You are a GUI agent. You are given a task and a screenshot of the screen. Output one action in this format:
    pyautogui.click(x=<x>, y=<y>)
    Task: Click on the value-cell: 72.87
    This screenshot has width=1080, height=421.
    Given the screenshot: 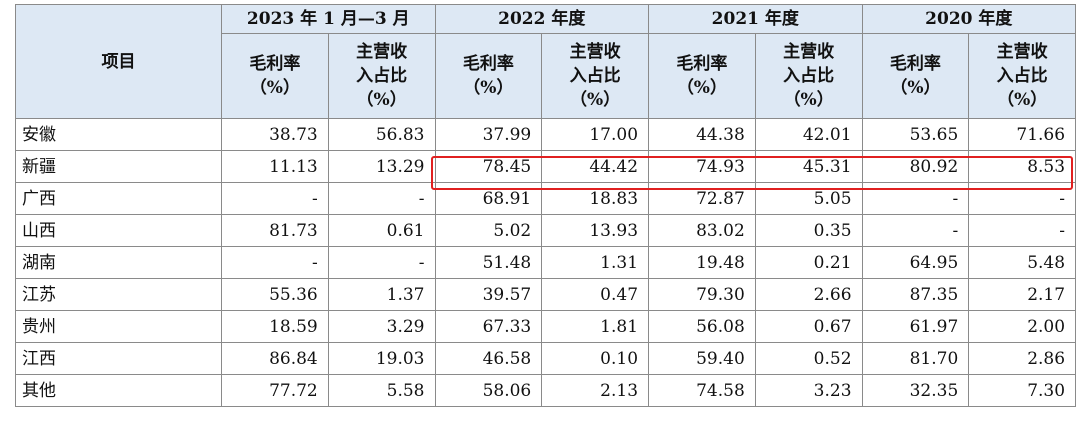 What is the action you would take?
    pyautogui.click(x=702, y=198)
    